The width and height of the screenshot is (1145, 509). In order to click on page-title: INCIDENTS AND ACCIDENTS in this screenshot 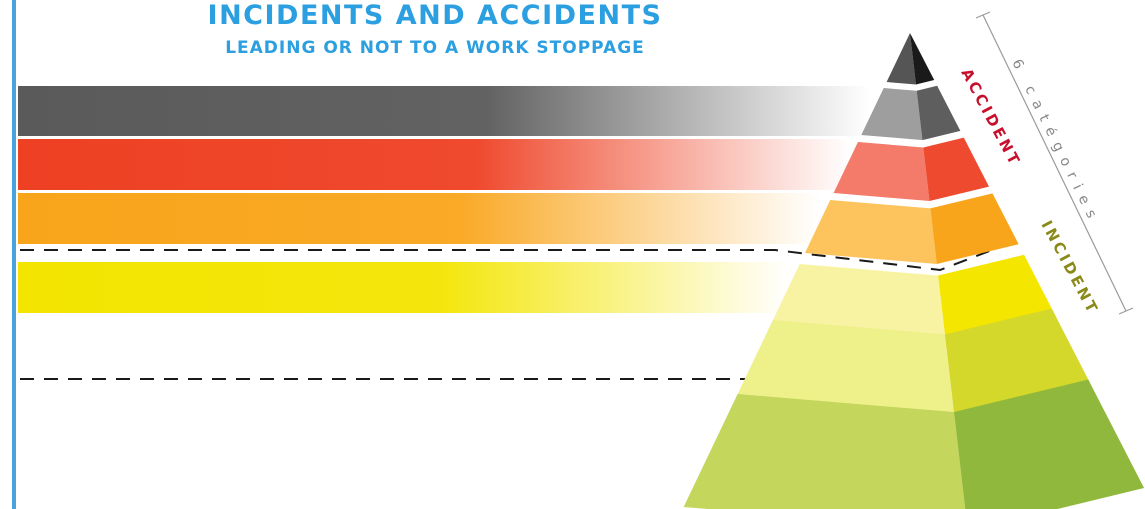, I will do `click(435, 15)`.